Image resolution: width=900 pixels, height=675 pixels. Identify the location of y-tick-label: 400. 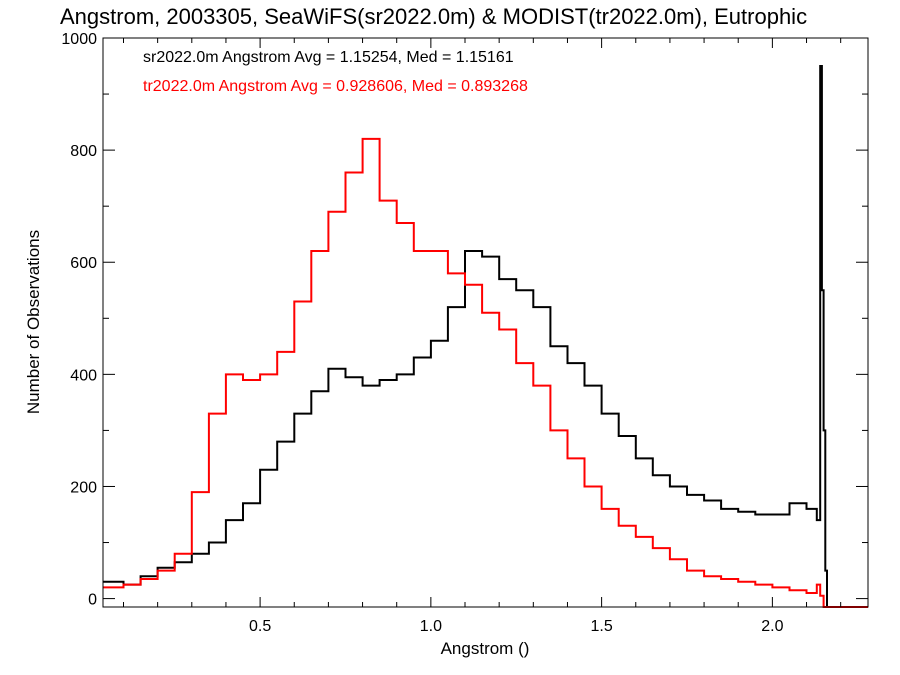
(83, 375).